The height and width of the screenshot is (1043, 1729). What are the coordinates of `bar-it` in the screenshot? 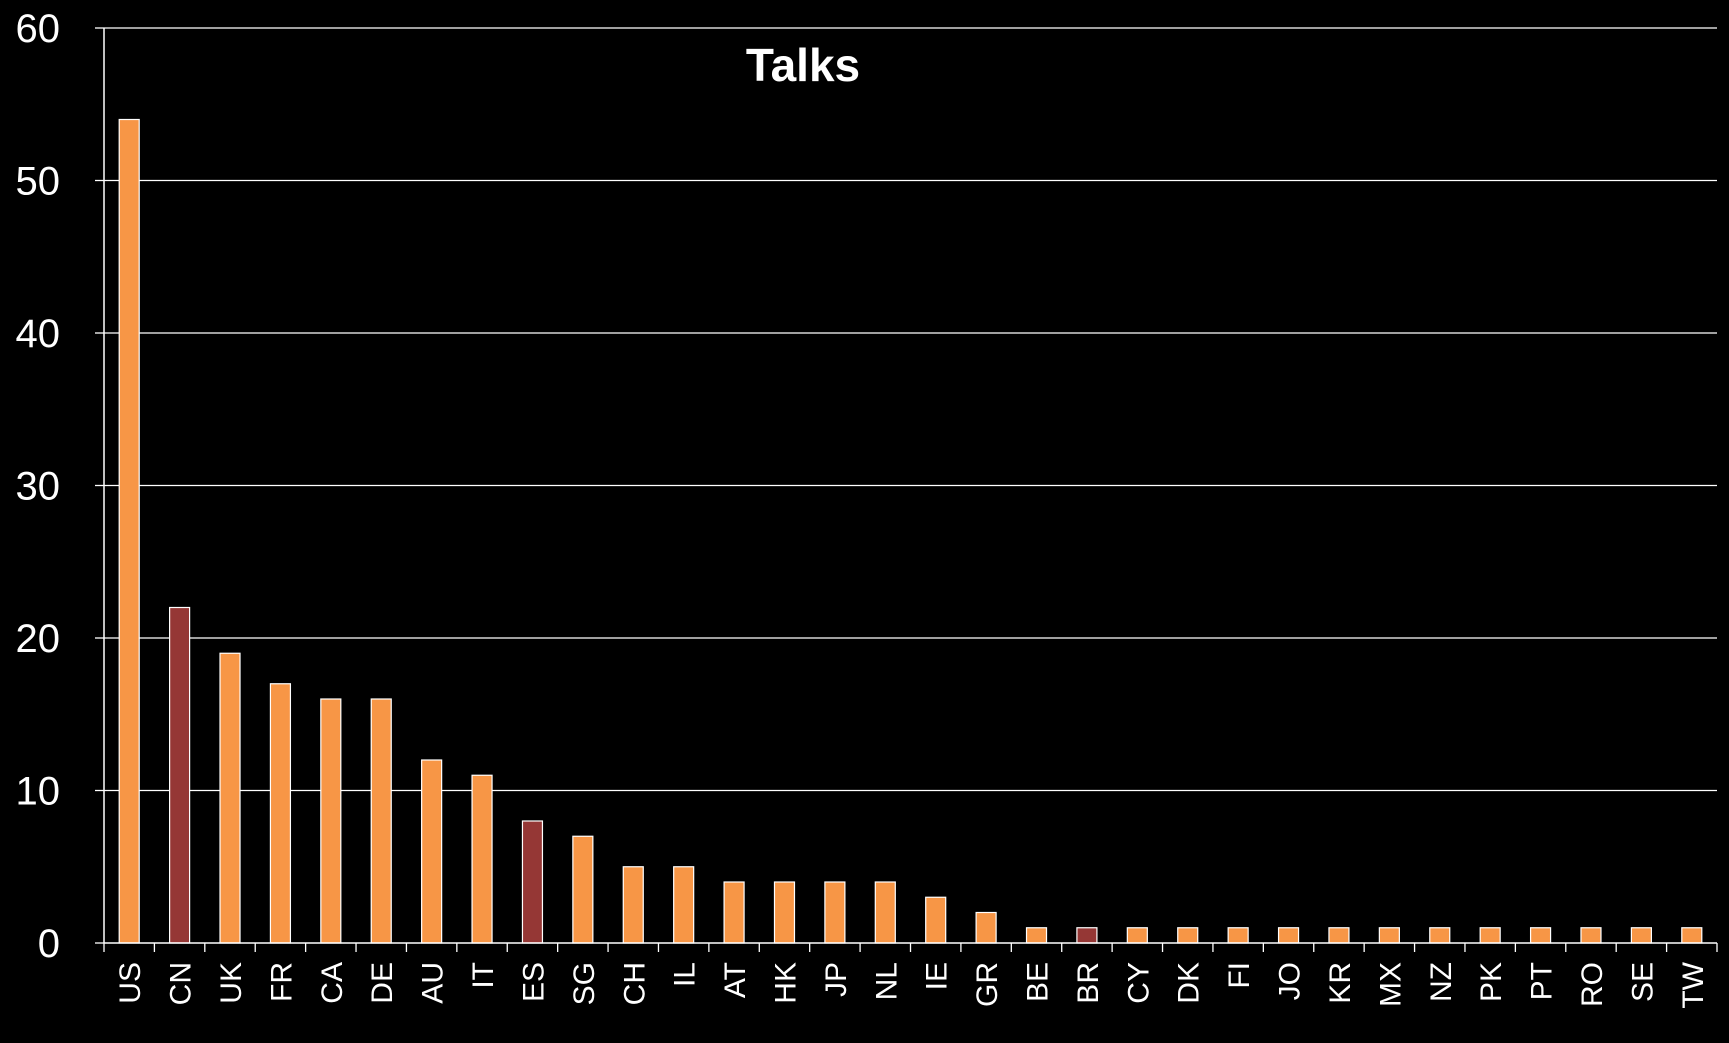 It's located at (482, 859).